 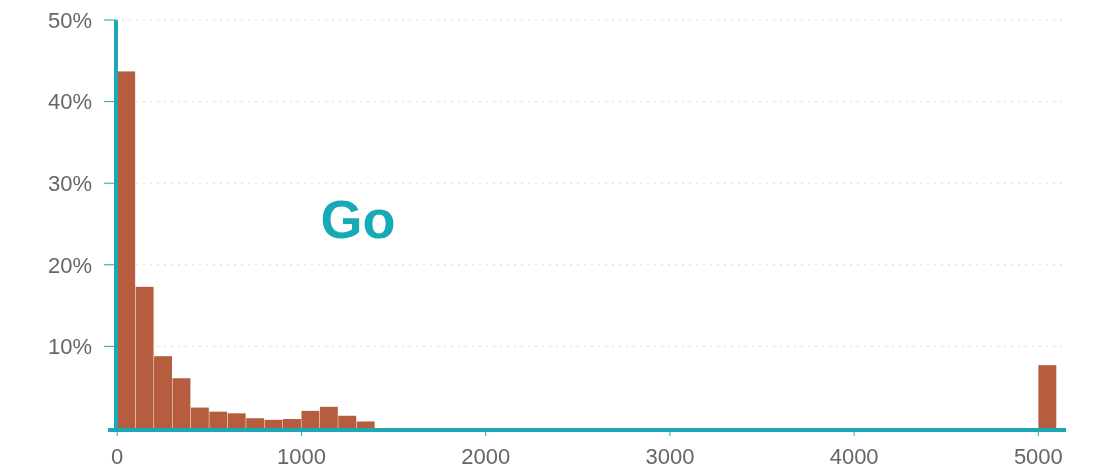 What do you see at coordinates (69, 20) in the screenshot?
I see `y-tick-label: 50%` at bounding box center [69, 20].